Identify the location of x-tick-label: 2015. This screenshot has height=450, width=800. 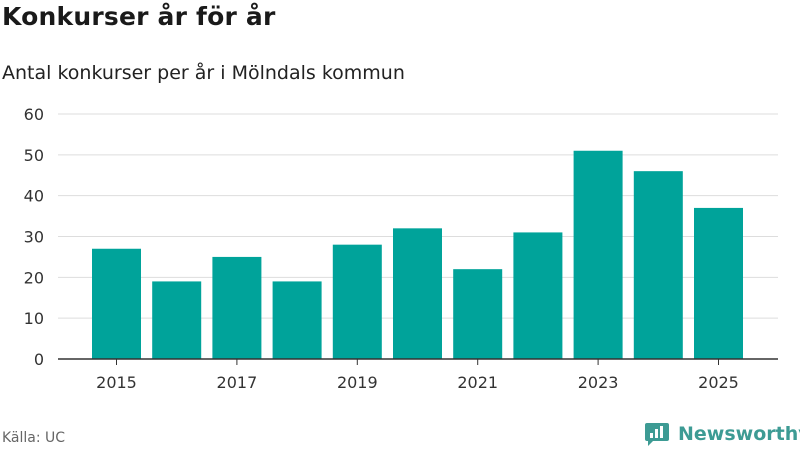
(116, 382).